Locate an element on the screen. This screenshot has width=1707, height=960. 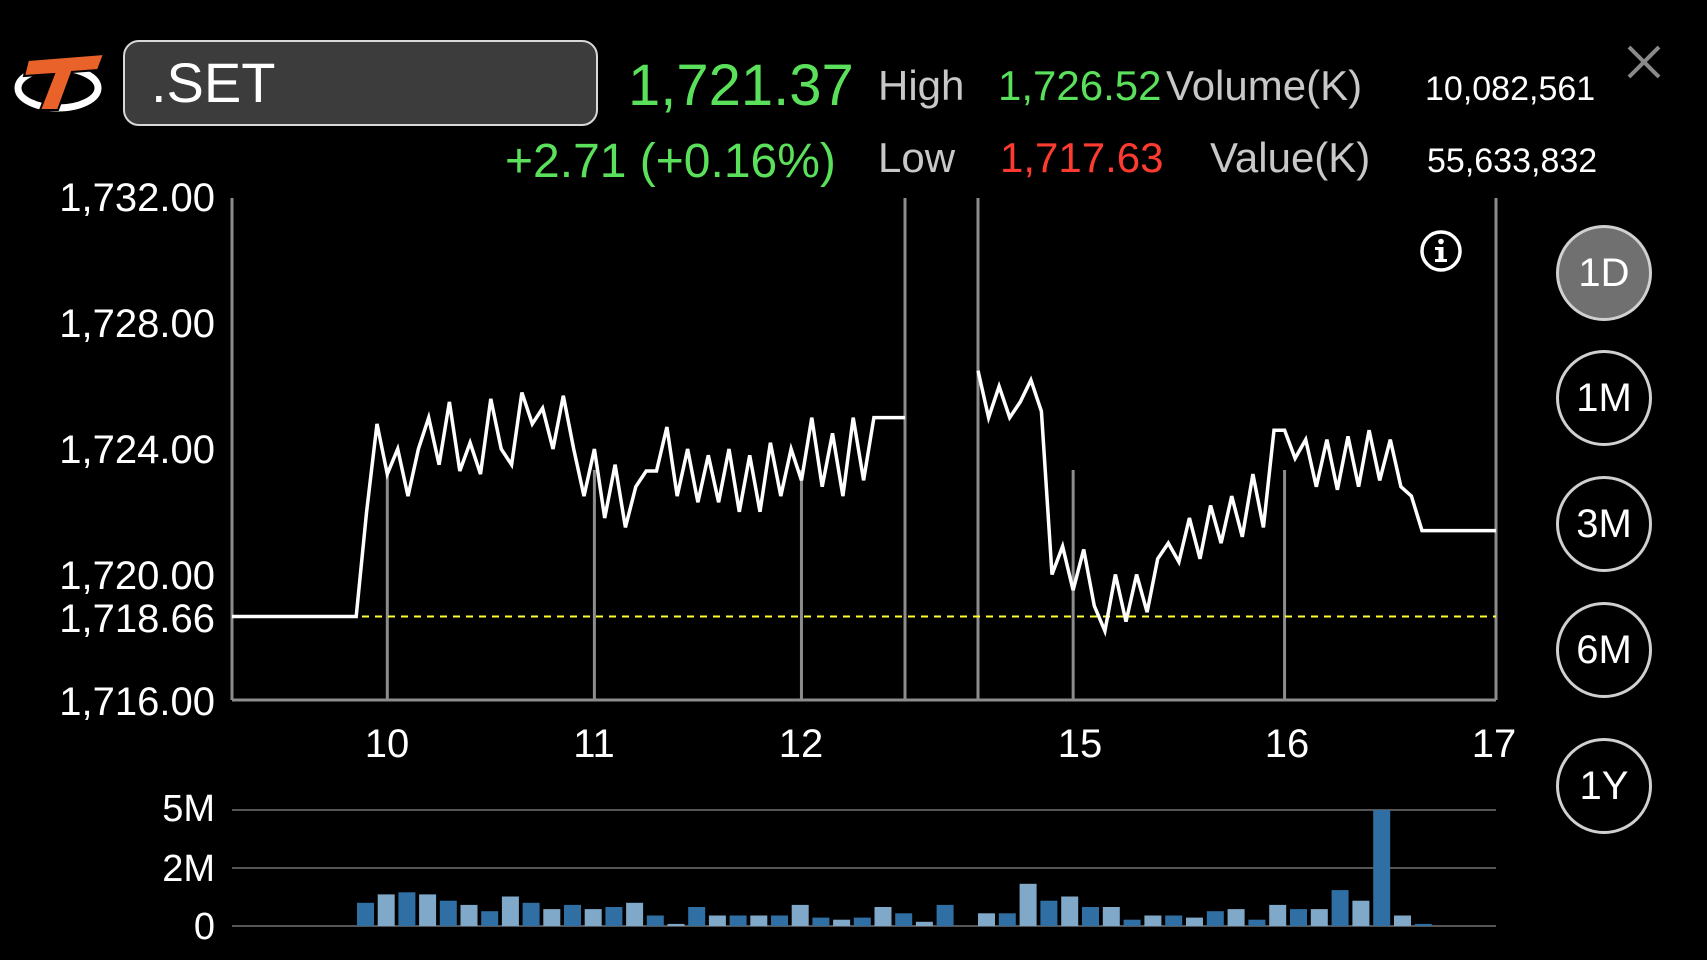
low-value: 1,717.63 is located at coordinates (1082, 157).